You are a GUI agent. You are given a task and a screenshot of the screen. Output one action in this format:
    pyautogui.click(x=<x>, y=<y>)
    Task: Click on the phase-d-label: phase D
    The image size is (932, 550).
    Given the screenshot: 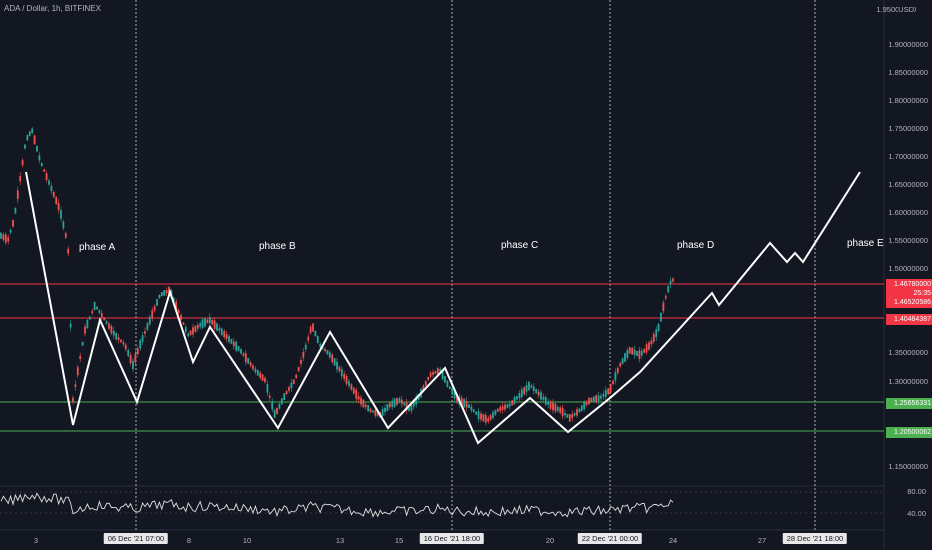 What is the action you would take?
    pyautogui.click(x=696, y=245)
    